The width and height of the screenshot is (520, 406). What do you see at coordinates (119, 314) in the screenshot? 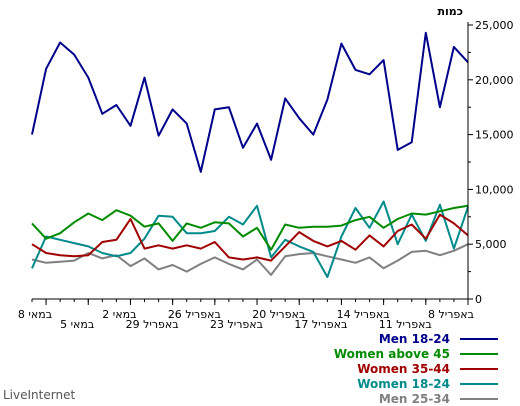
I see `x-tick-label: 2 במאי` at bounding box center [119, 314].